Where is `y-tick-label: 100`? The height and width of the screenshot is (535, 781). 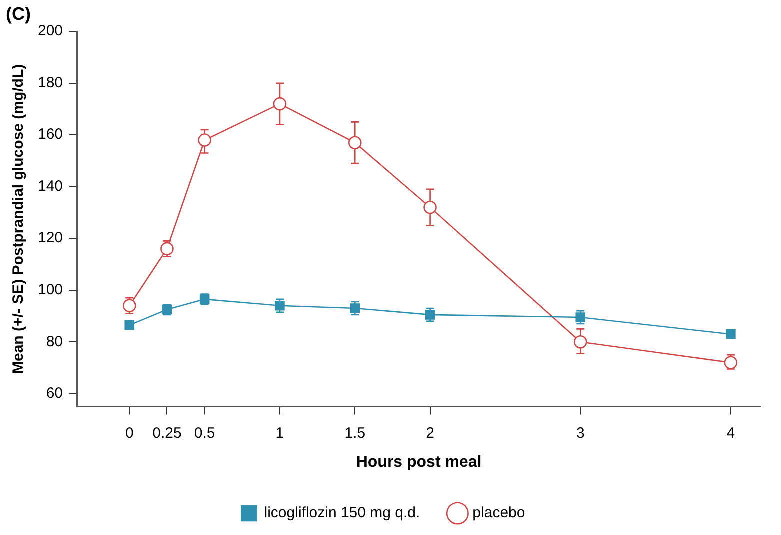
y-tick-label: 100 is located at coordinates (51, 290).